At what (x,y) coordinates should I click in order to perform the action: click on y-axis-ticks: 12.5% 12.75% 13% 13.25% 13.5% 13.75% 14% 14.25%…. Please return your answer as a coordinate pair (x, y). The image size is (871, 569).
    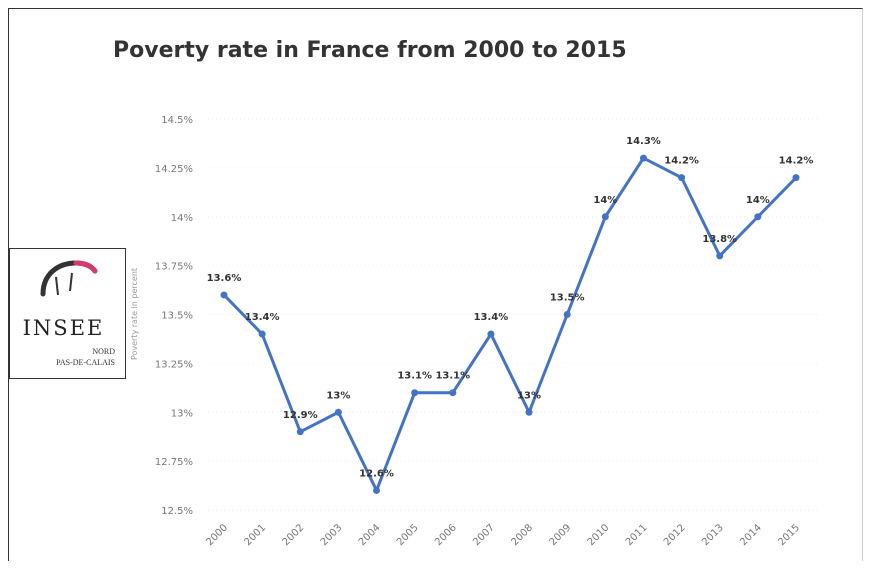
    Looking at the image, I should click on (174, 316).